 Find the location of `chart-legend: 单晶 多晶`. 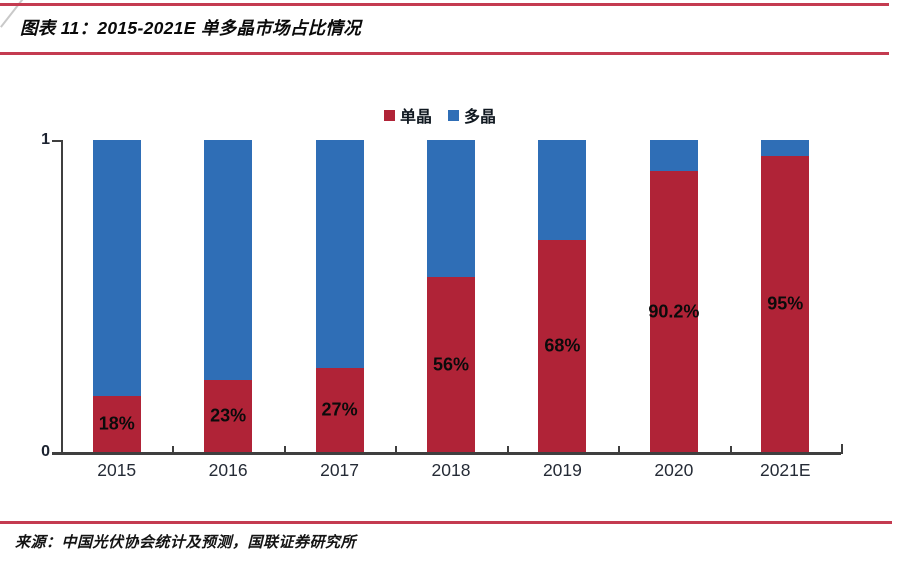

chart-legend: 单晶 多晶 is located at coordinates (440, 115).